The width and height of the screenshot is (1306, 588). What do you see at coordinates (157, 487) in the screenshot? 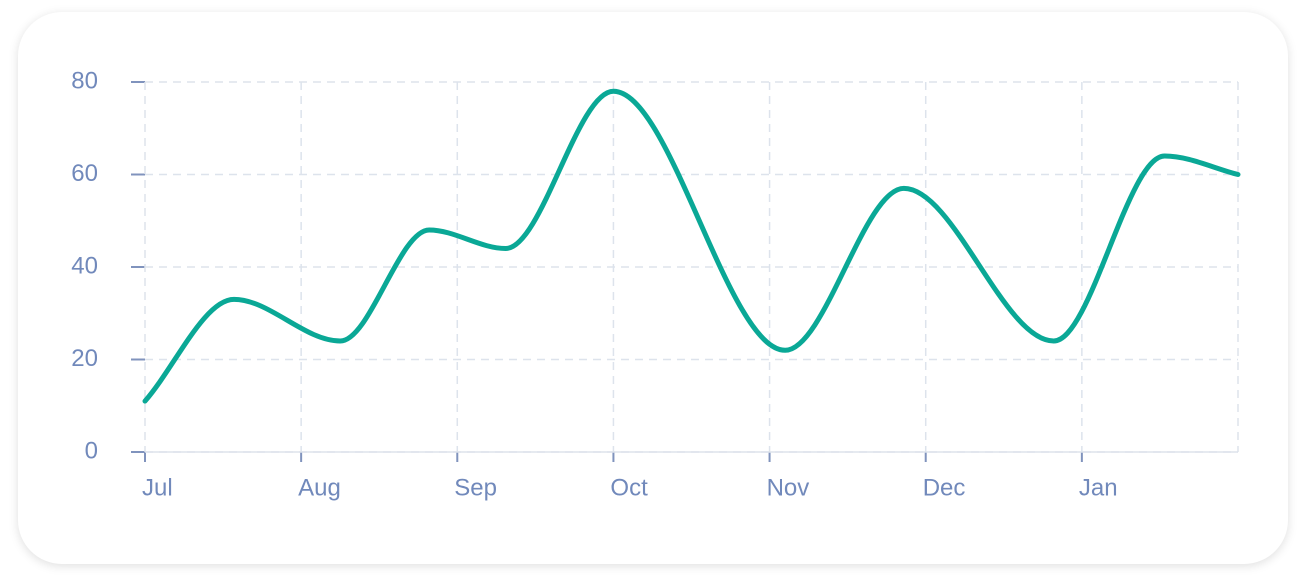
I see `x-tick-label: Jul` at bounding box center [157, 487].